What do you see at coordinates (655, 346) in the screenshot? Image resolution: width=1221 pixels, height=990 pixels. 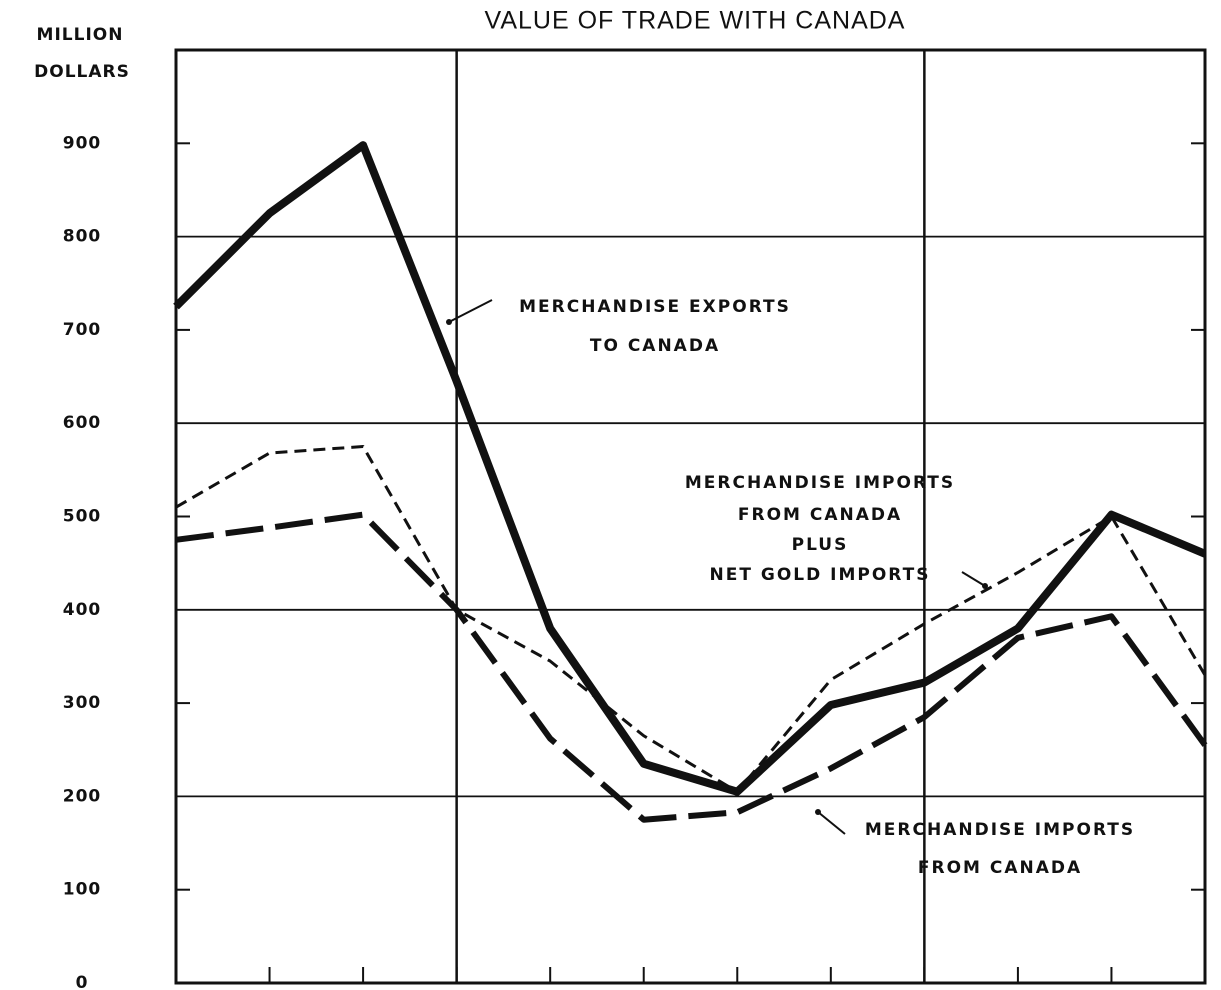 I see `series-annotation: TO CANADA` at bounding box center [655, 346].